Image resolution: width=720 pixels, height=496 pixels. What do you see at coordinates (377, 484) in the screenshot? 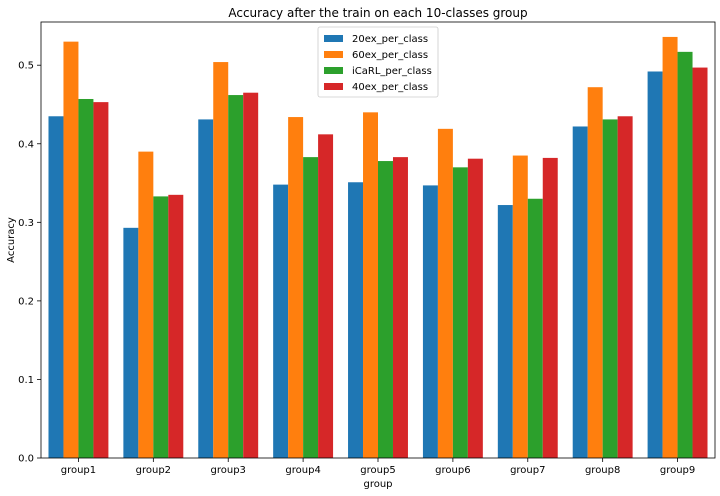
I see `x-axis-label: group` at bounding box center [377, 484].